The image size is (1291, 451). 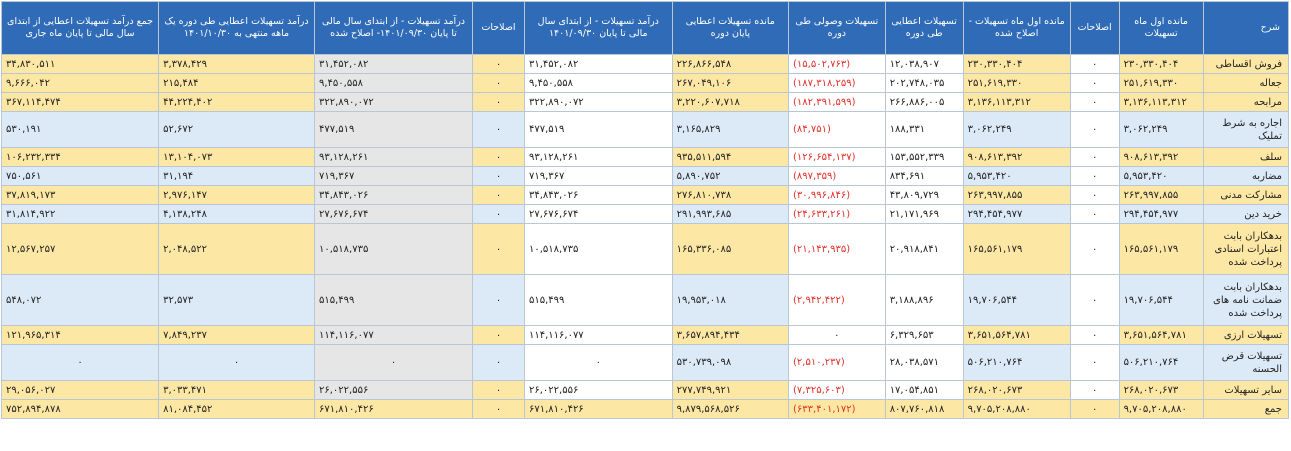 I want to click on cell-income-month: ۳,۳۷۸,۴۲۹, so click(x=236, y=64).